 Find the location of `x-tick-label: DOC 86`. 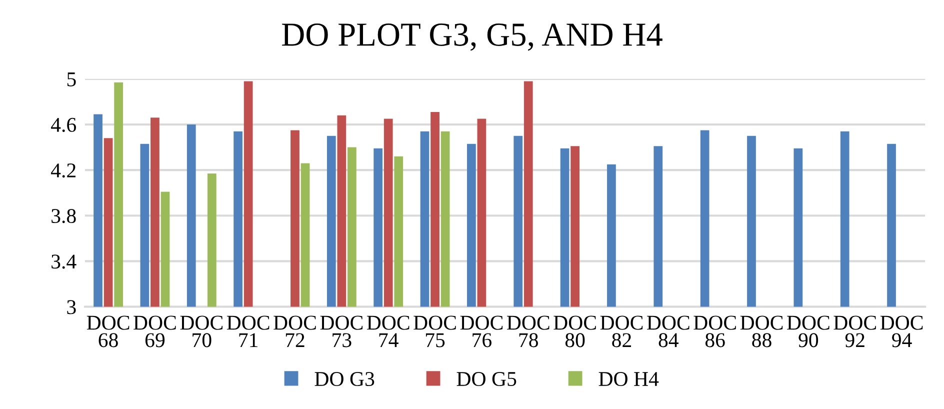

x-tick-label: DOC 86 is located at coordinates (715, 332).